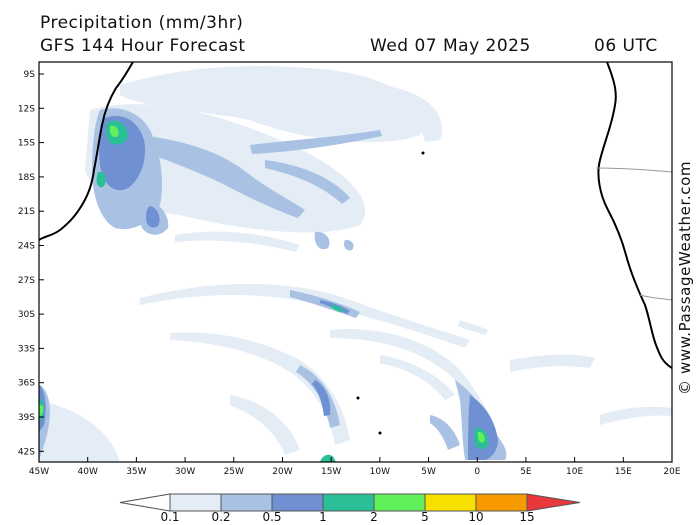 This screenshot has width=700, height=525. What do you see at coordinates (26, 384) in the screenshot?
I see `lat-tick-label: 36S` at bounding box center [26, 384].